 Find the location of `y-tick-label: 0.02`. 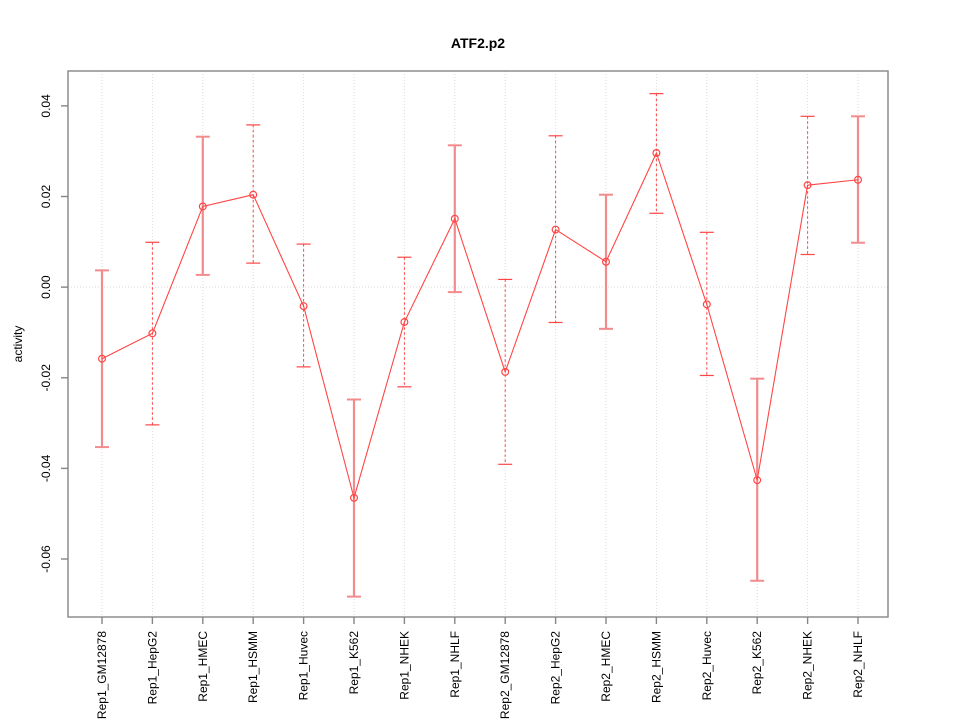

y-tick-label: 0.02 is located at coordinates (46, 197).